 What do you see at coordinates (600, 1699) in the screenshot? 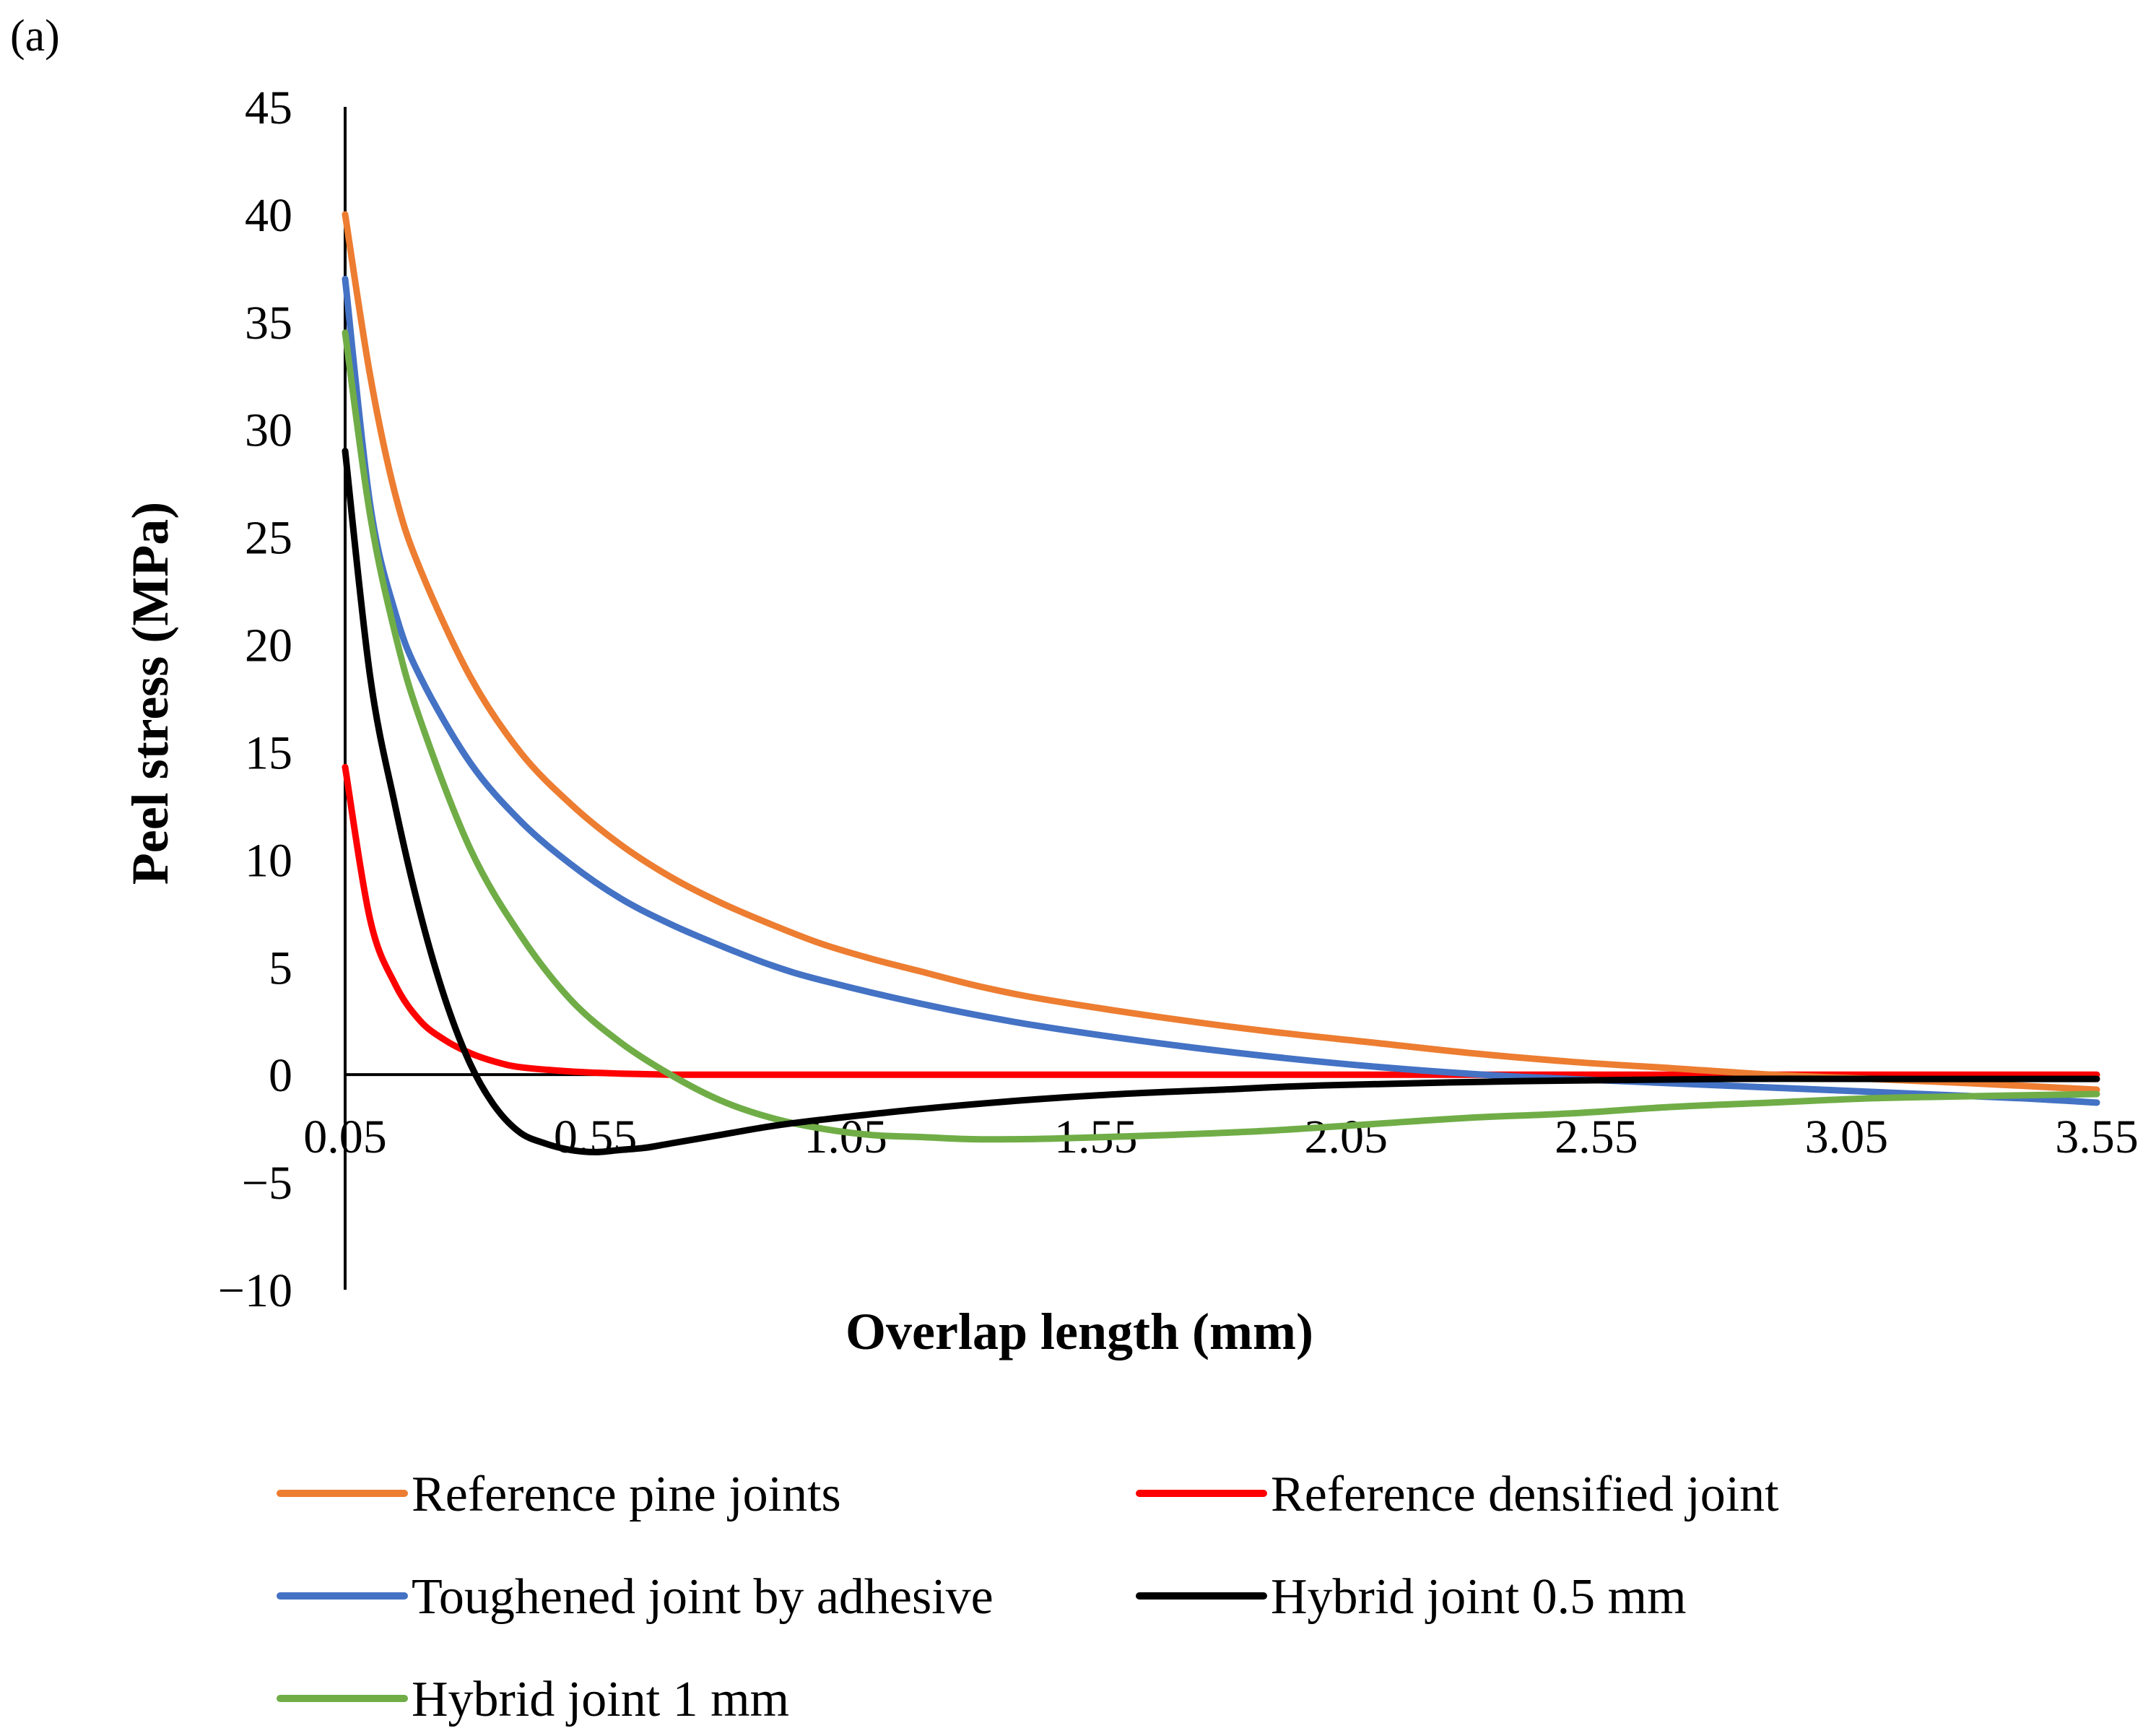
I see `legend-label: Hybrid joint 1 mm` at bounding box center [600, 1699].